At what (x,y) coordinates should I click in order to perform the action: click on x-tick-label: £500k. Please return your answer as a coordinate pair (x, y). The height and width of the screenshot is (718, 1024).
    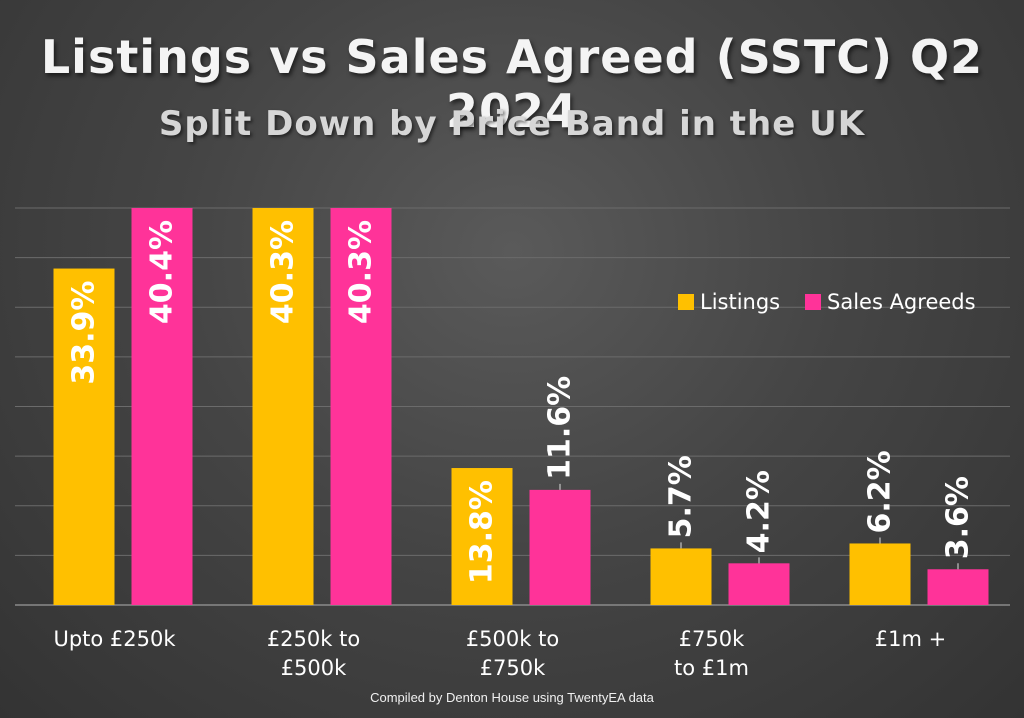
    Looking at the image, I should click on (314, 668).